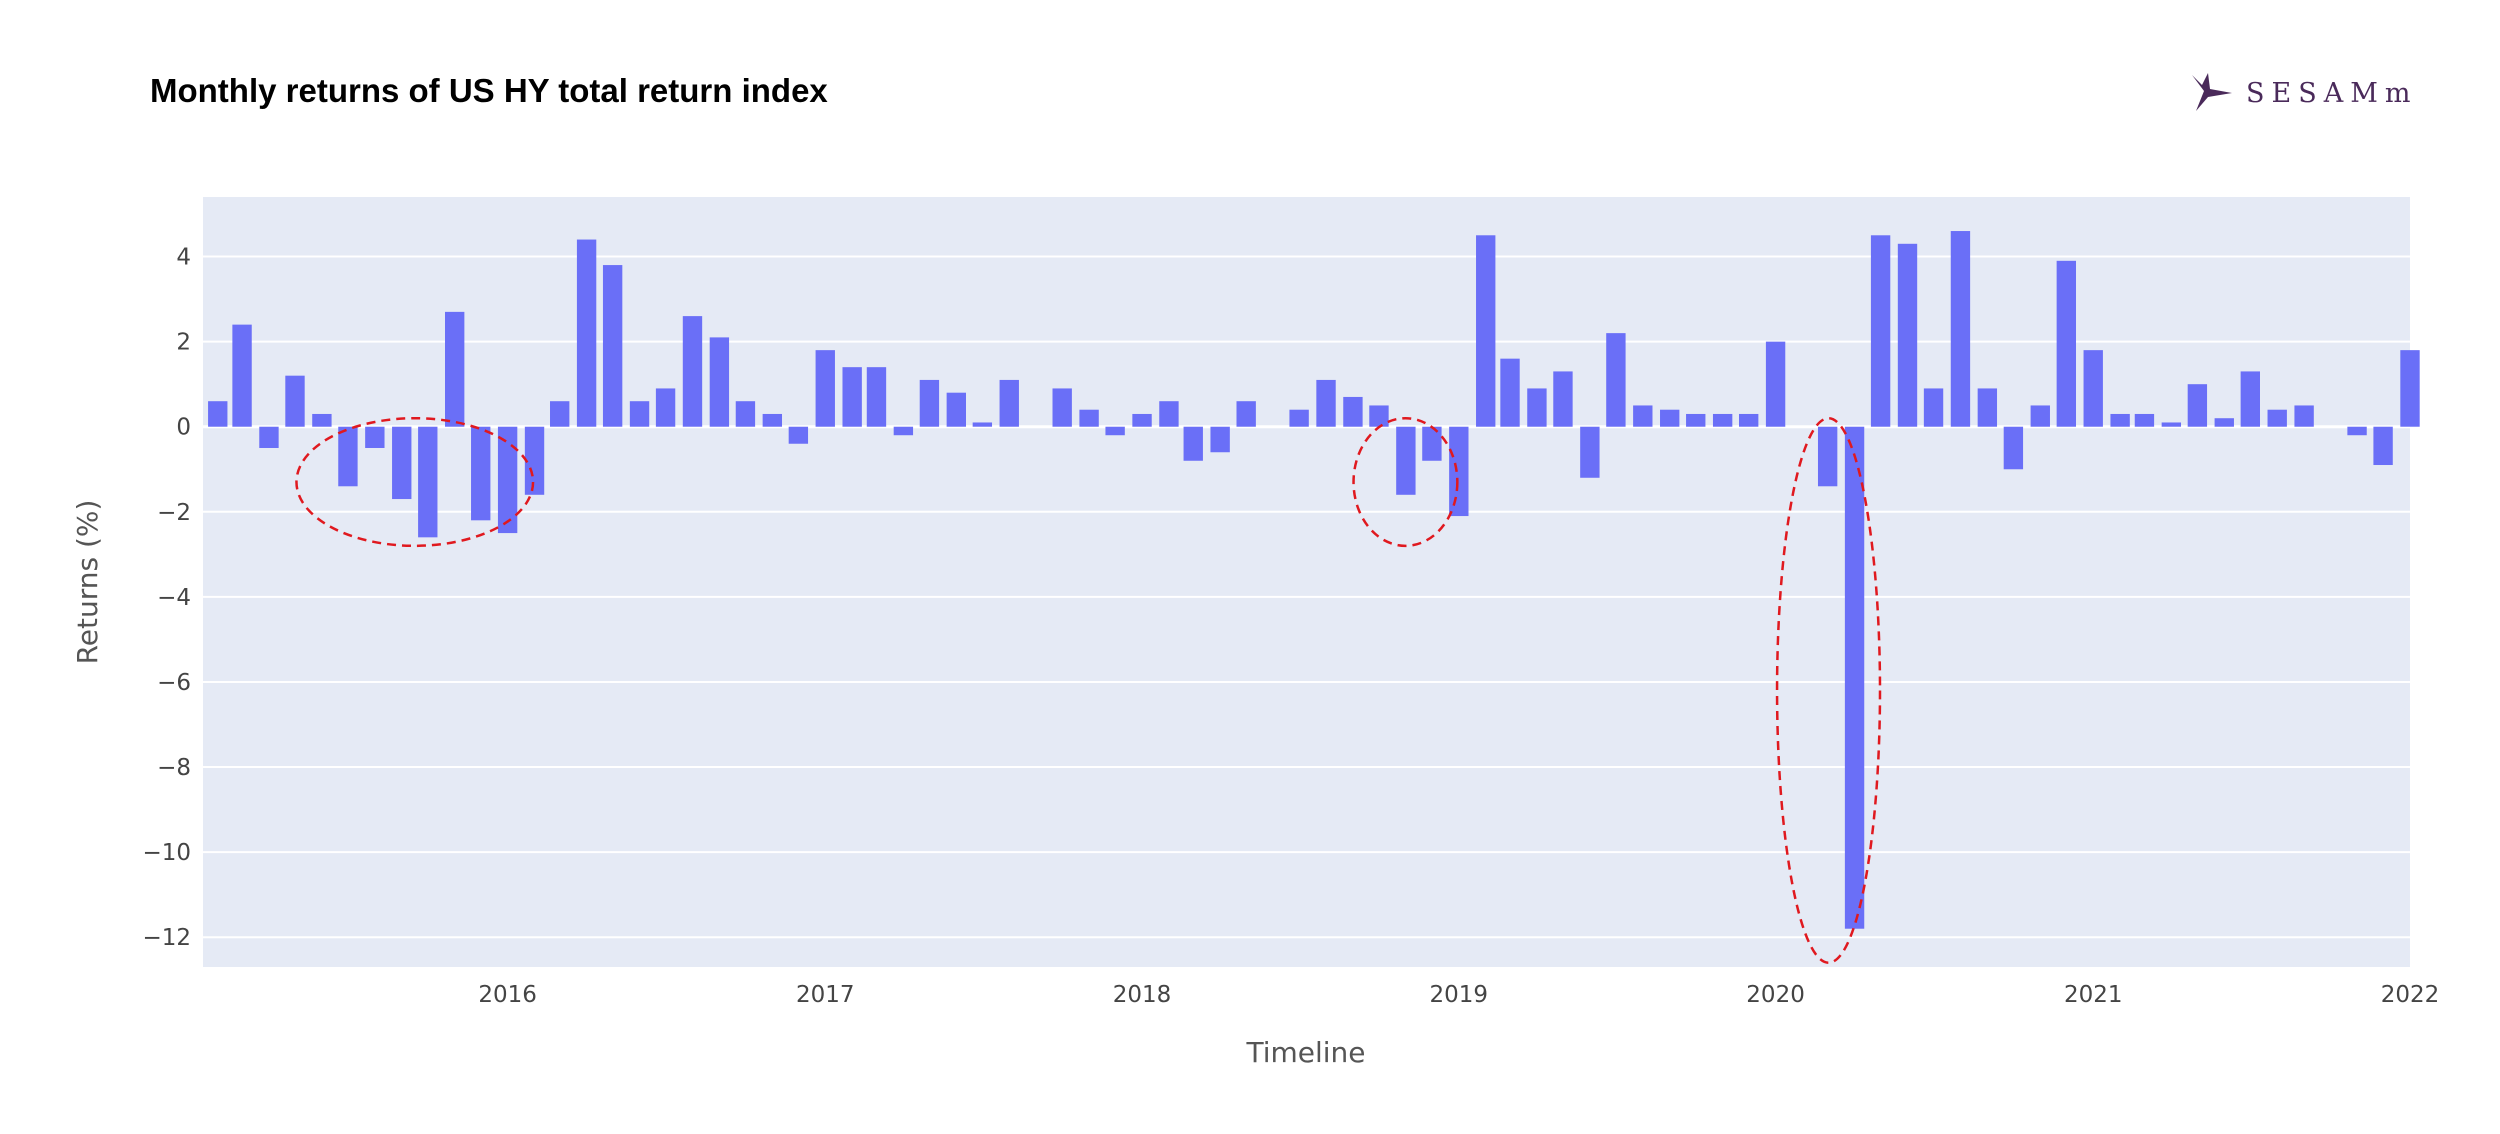  What do you see at coordinates (174, 598) in the screenshot?
I see `y-tick-label: −4` at bounding box center [174, 598].